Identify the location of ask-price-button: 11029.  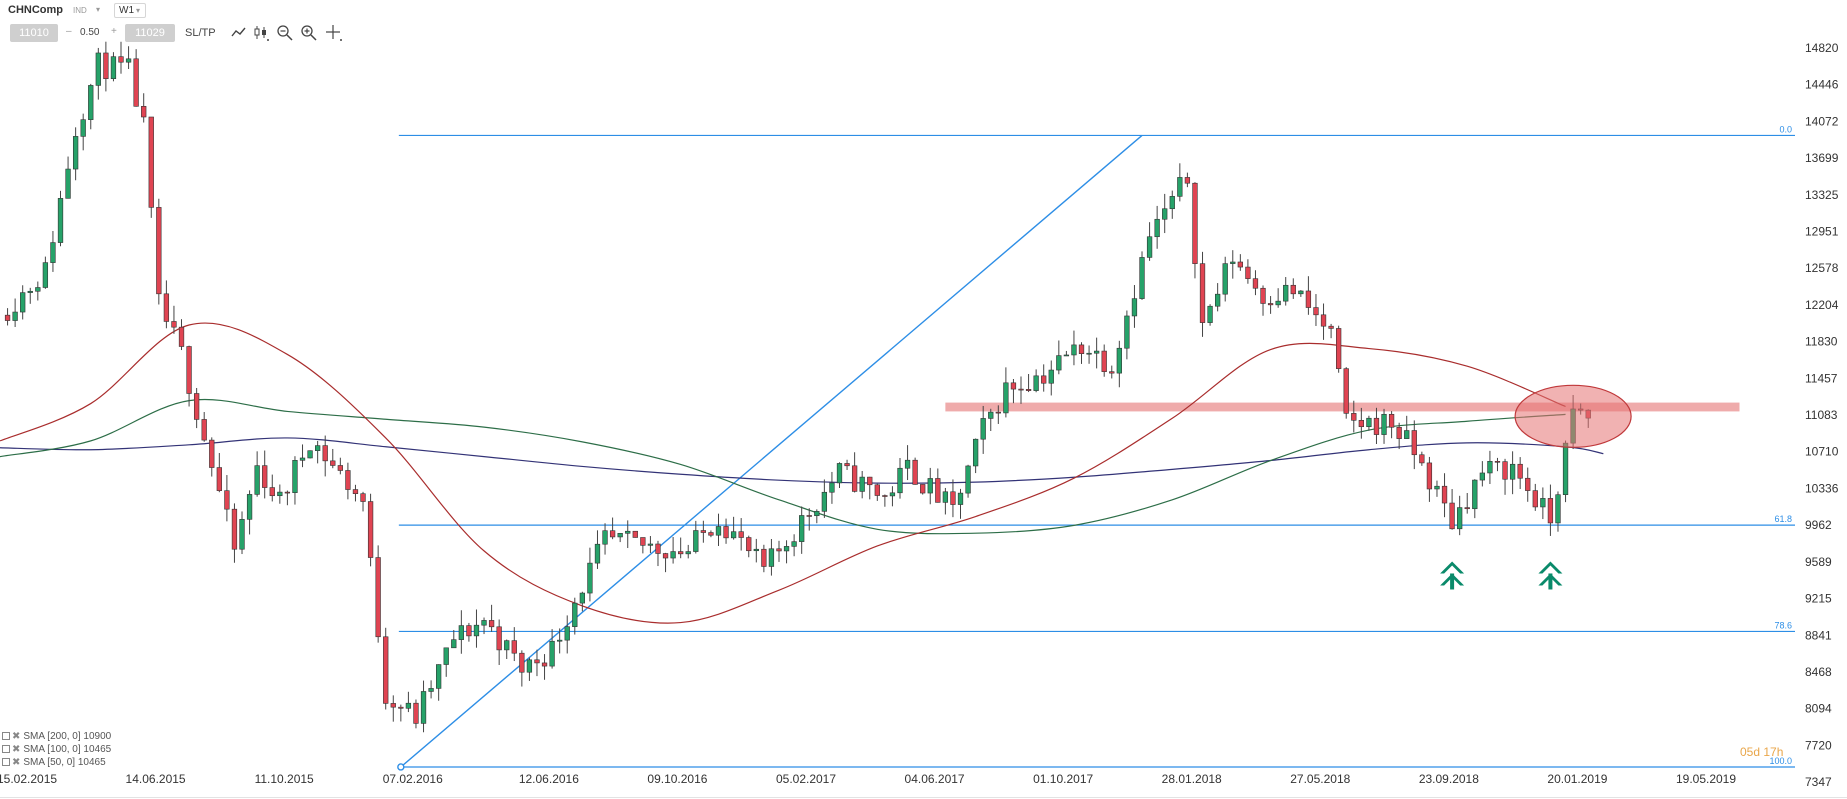
(150, 33).